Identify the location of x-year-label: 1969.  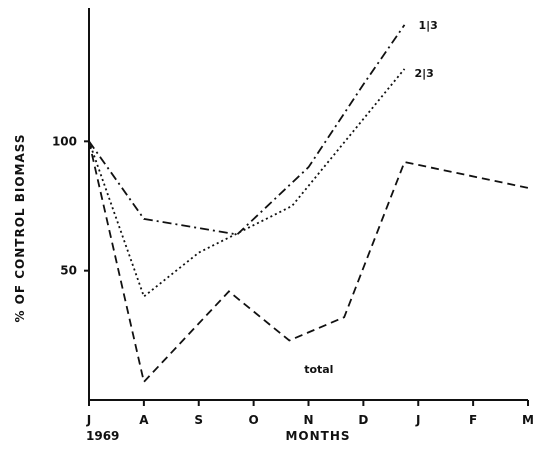
(102, 436).